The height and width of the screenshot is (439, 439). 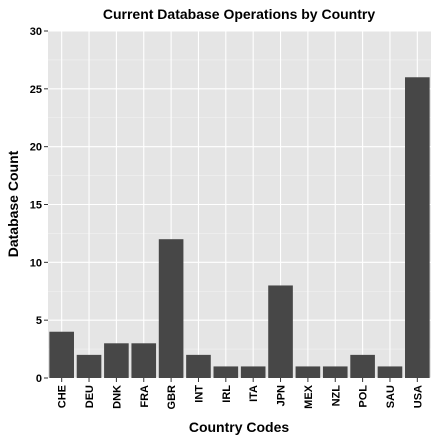 I want to click on x-tick-label-nzl: NZL, so click(x=336, y=396).